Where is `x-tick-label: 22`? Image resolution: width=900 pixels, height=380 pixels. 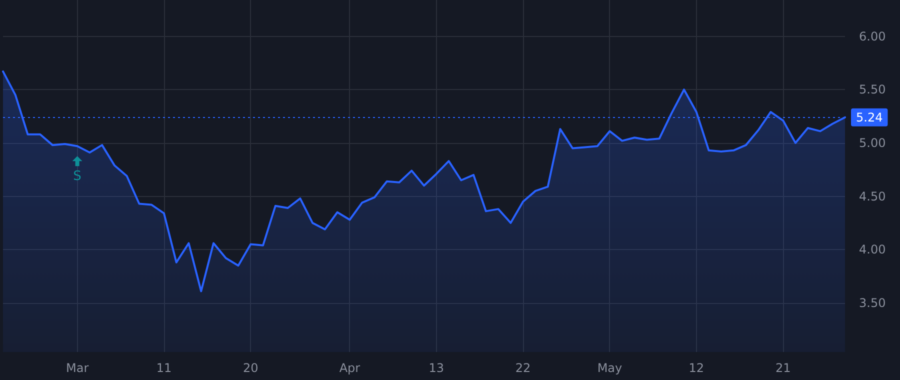 x-tick-label: 22 is located at coordinates (523, 368).